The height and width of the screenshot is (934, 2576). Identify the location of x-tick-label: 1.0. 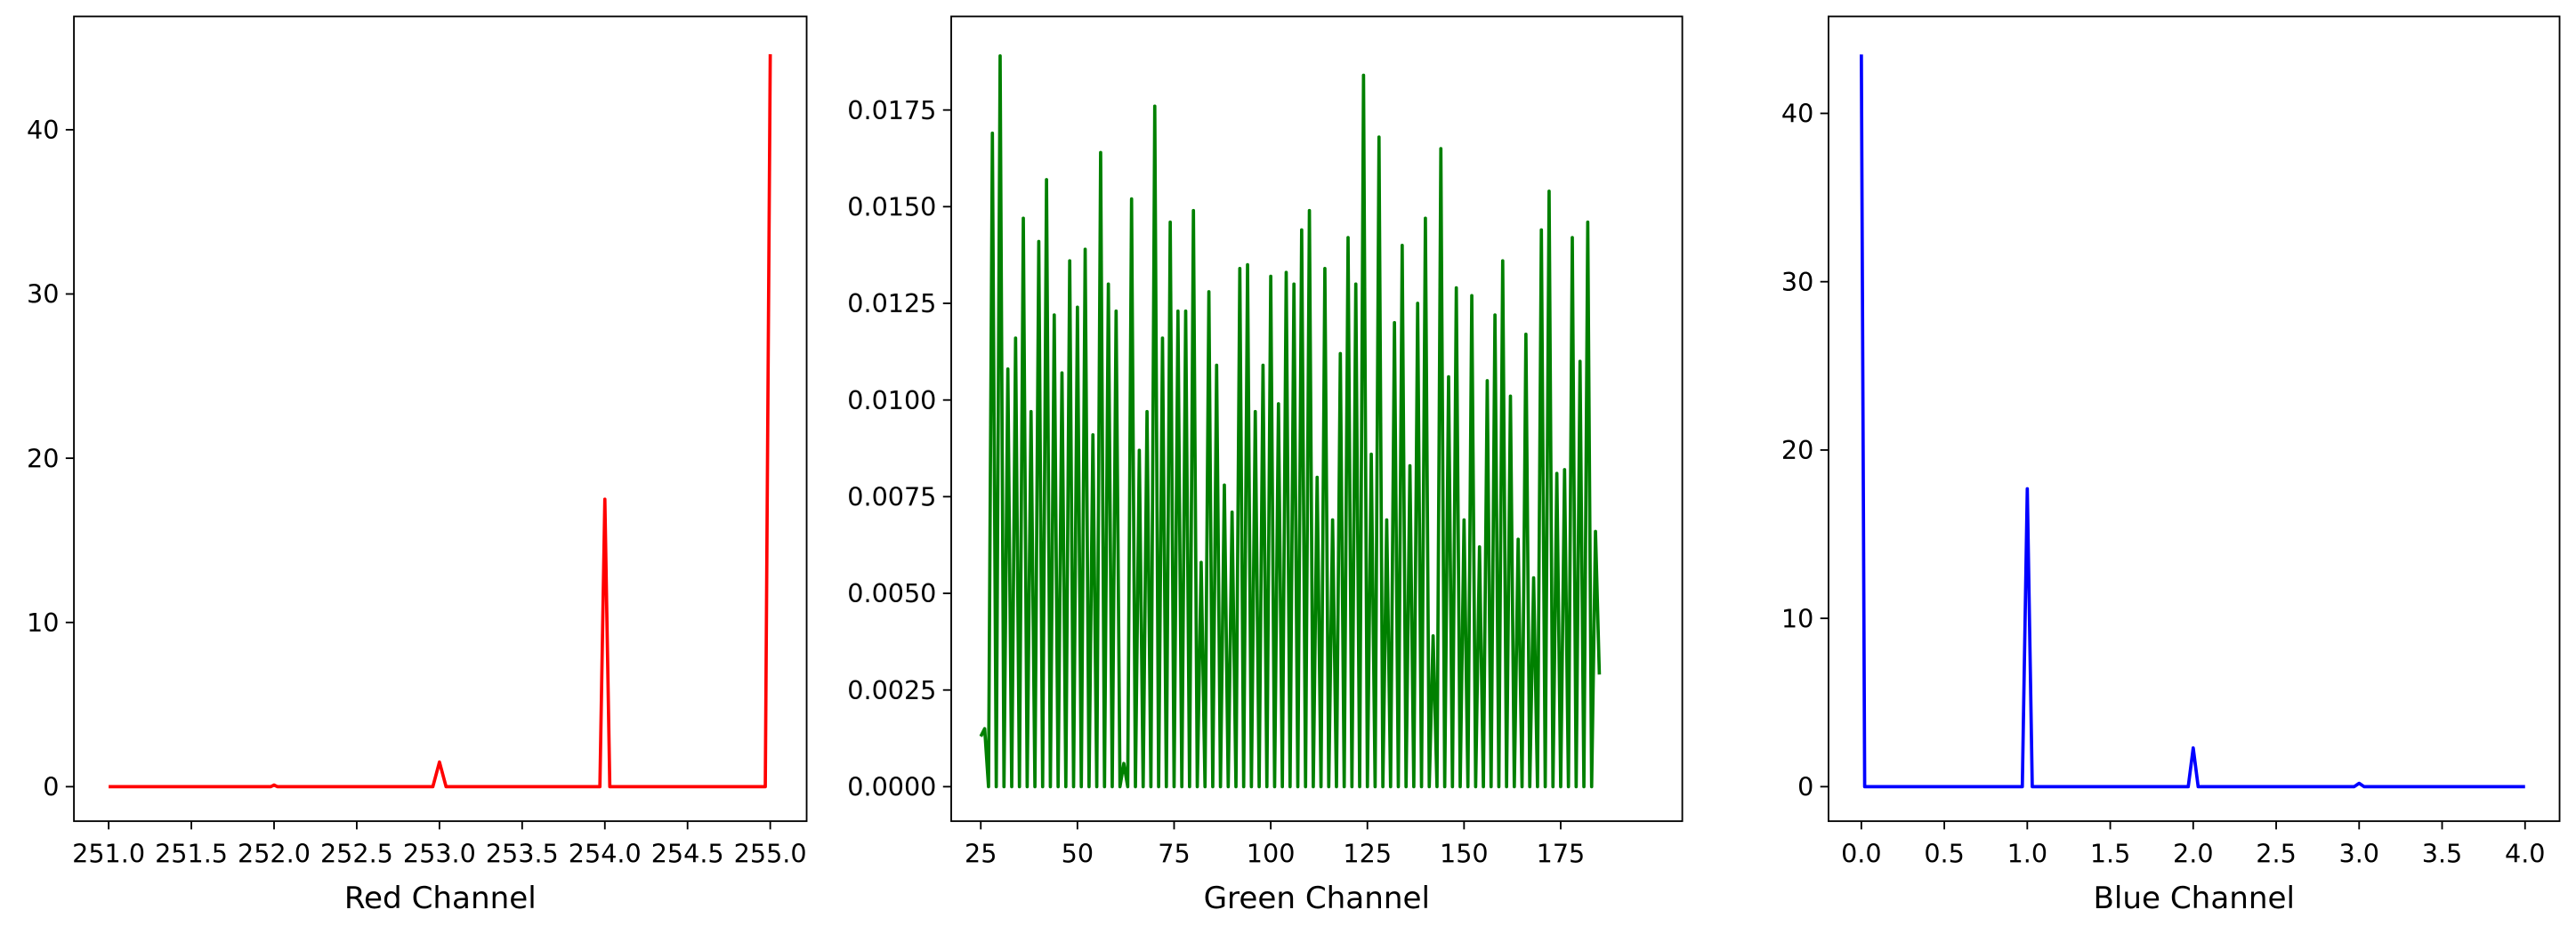
(2027, 853).